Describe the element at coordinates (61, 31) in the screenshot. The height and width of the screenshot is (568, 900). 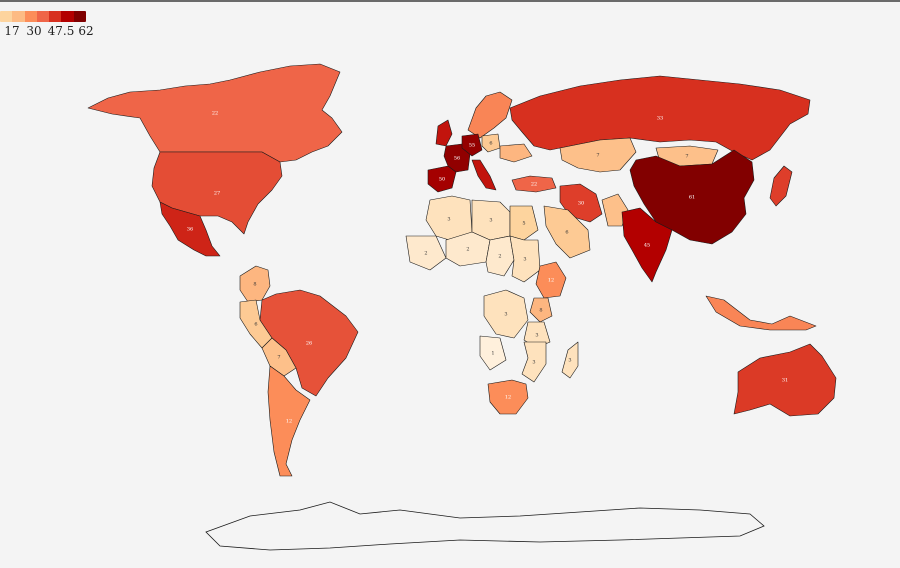
I see `legend-tick-label: 47.5` at that location.